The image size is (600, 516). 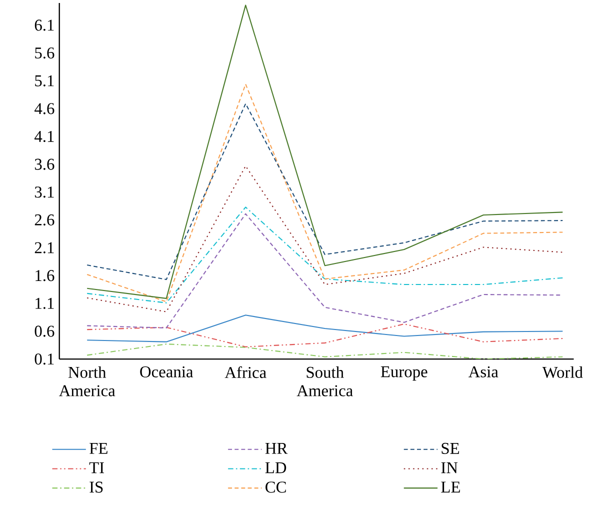 I want to click on legend-label: LD, so click(x=275, y=467).